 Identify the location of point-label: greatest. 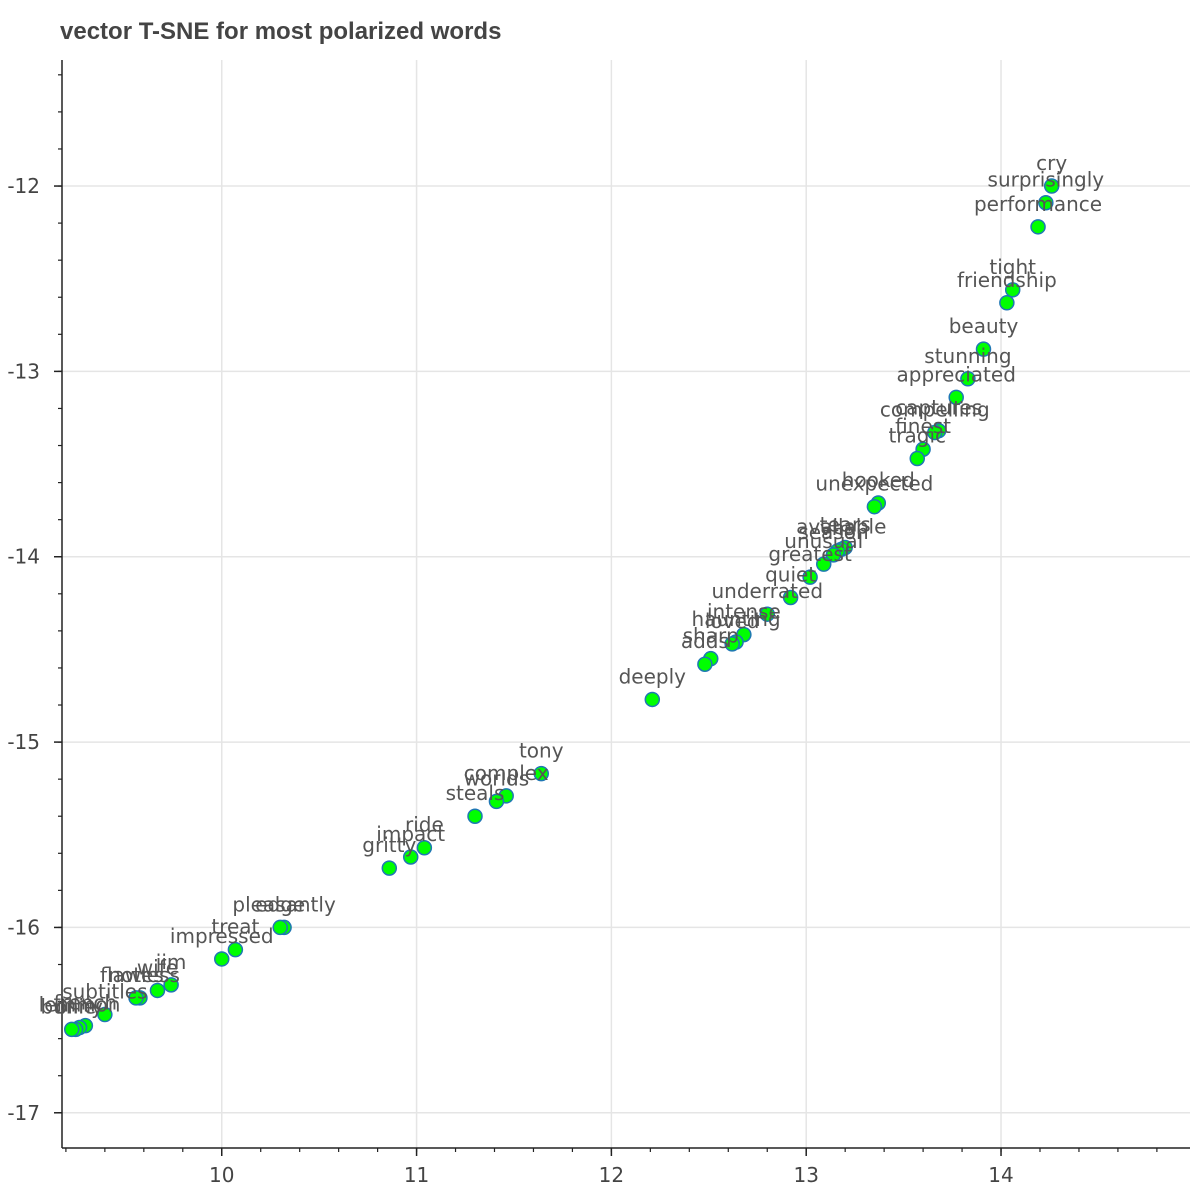
(810, 554).